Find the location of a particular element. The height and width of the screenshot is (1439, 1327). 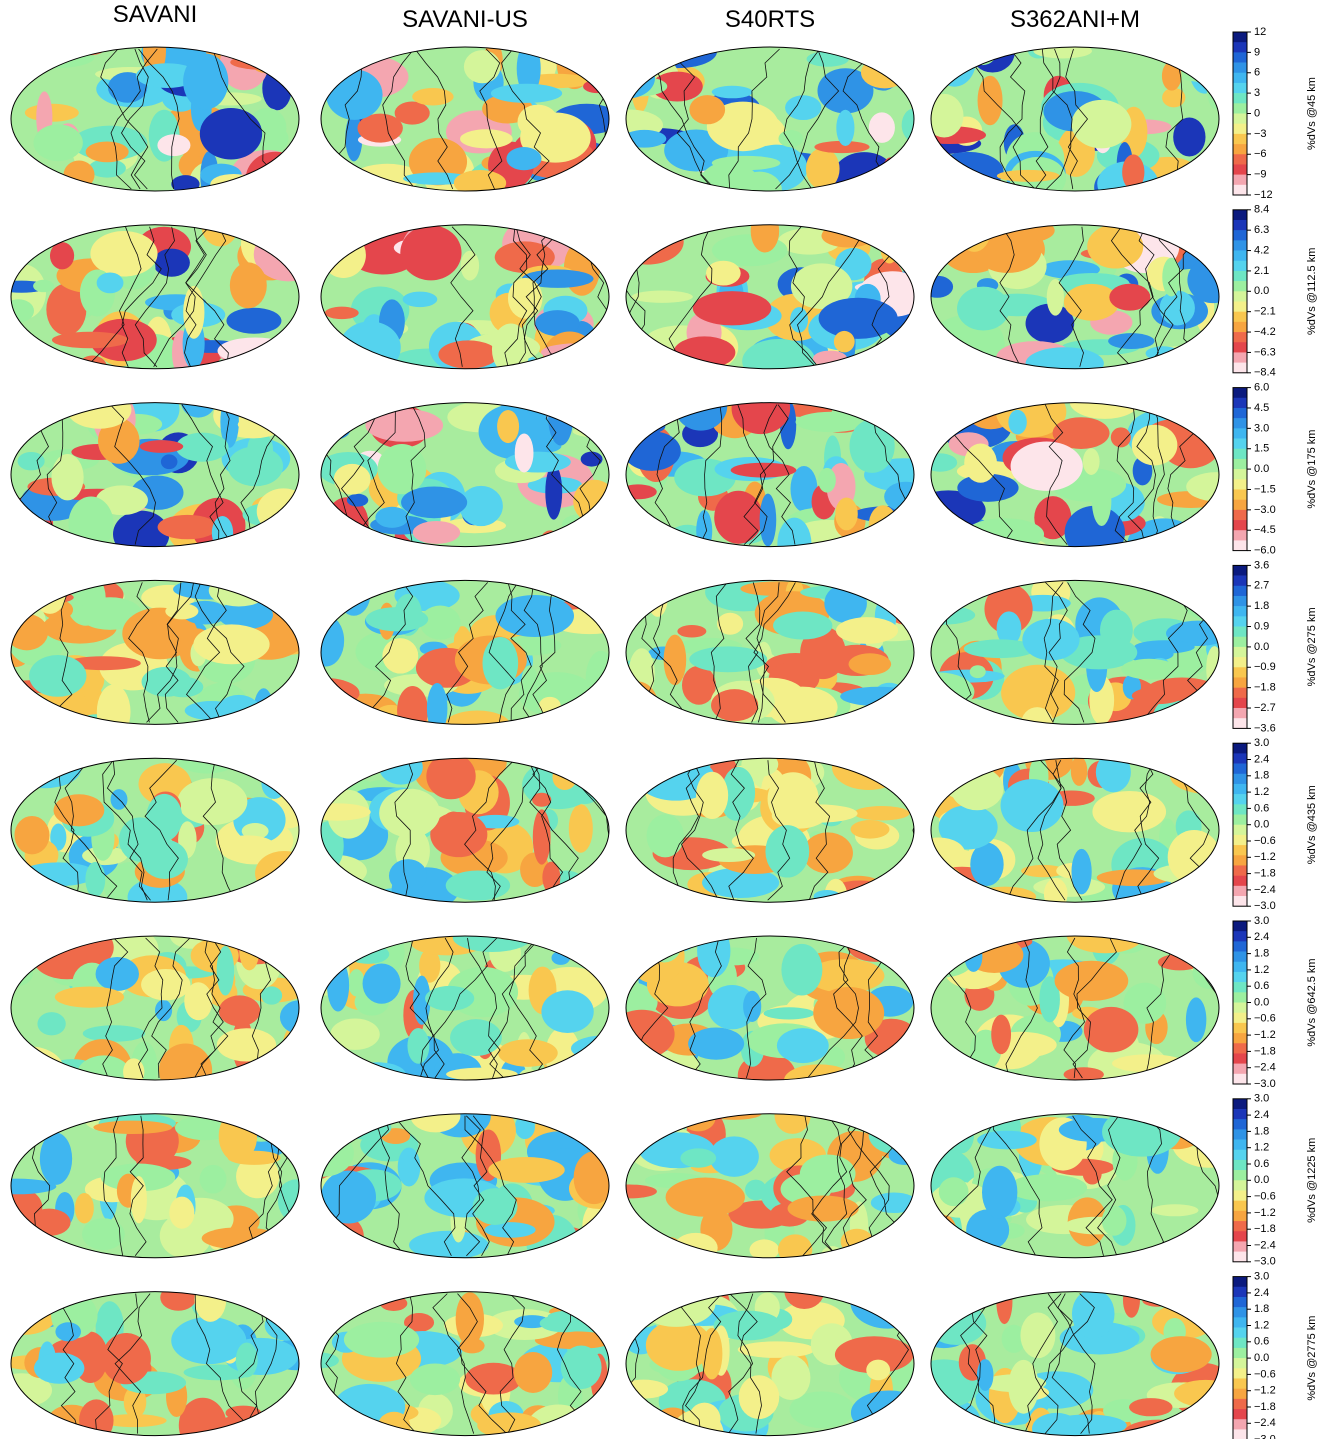

colorbar-tick-label: −4.2 is located at coordinates (1265, 332).